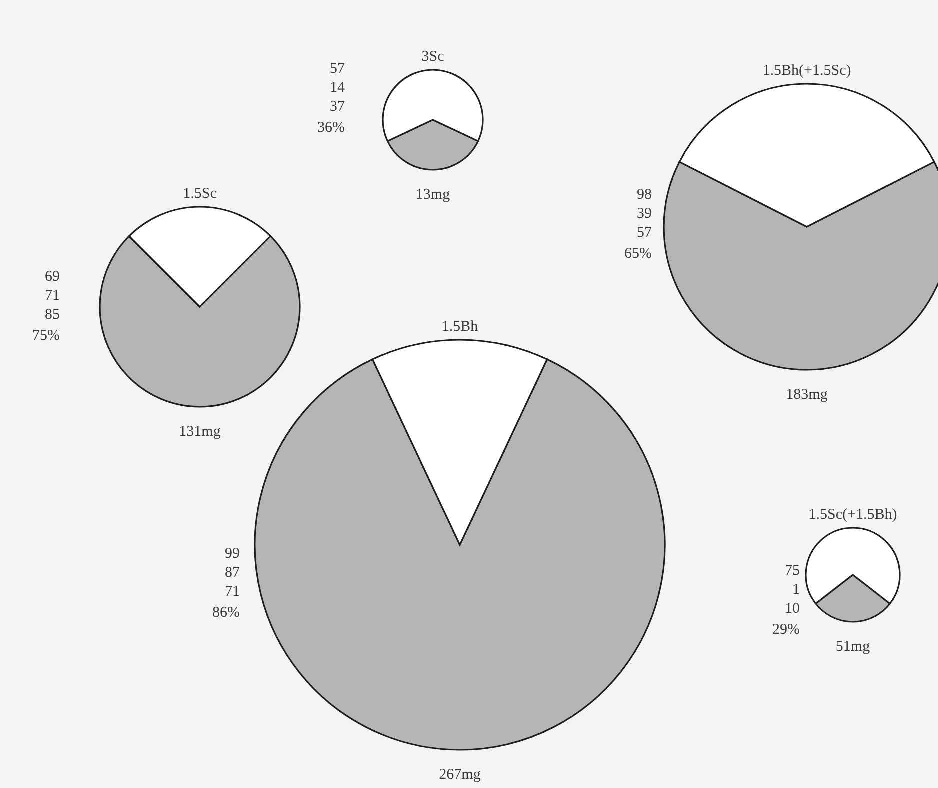 Image resolution: width=938 pixels, height=788 pixels. Describe the element at coordinates (52, 277) in the screenshot. I see `text: 69` at that location.